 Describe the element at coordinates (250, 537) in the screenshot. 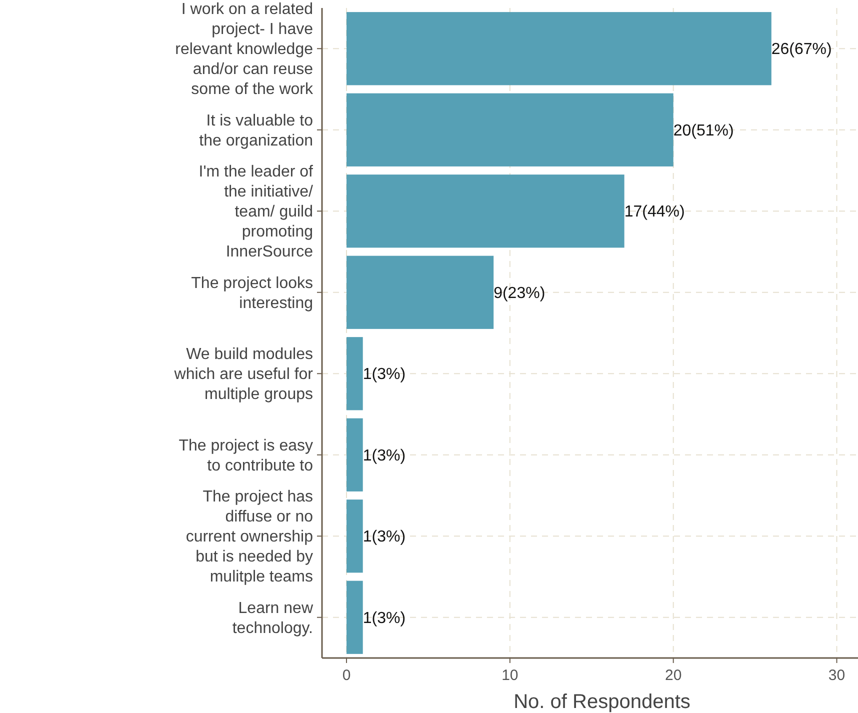

I see `y-tick-label: The project has diffuse or no current ownership but is needed by mulitple teams` at that location.